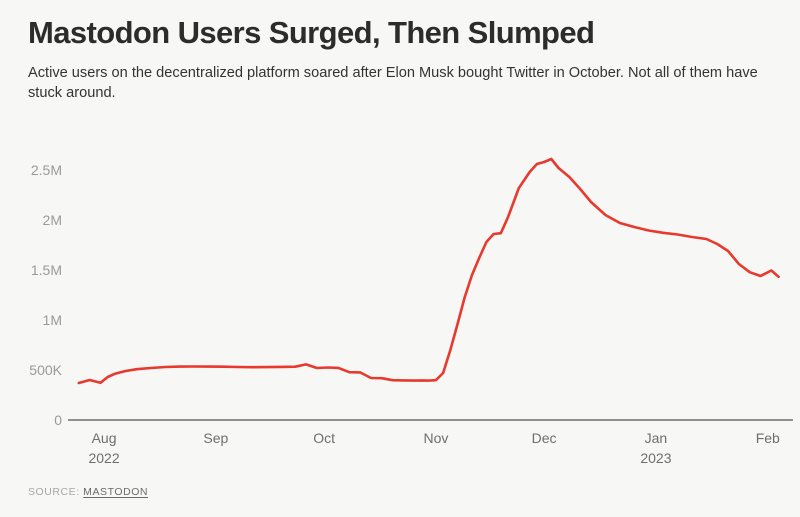  I want to click on y-axis-tick-1.5M: 1.5M, so click(46, 270).